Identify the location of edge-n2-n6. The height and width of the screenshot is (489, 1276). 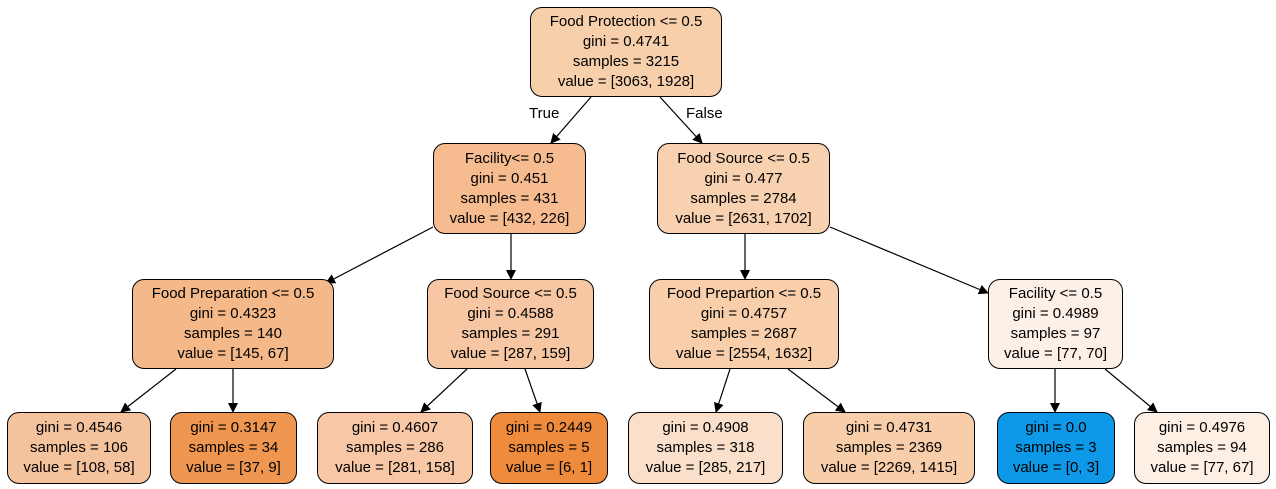
(909, 260).